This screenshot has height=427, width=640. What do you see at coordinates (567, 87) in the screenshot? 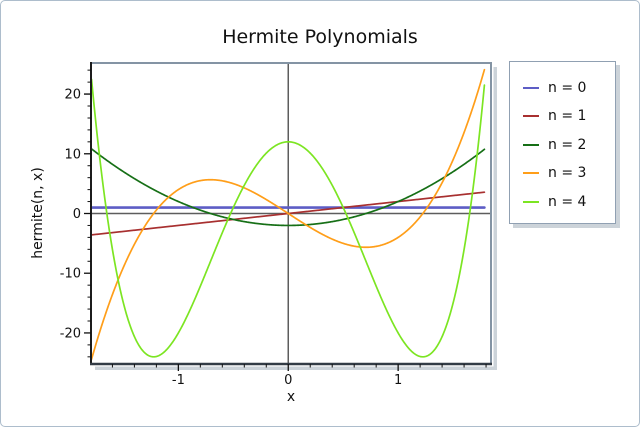
I see `legend-label: n = 0` at bounding box center [567, 87].